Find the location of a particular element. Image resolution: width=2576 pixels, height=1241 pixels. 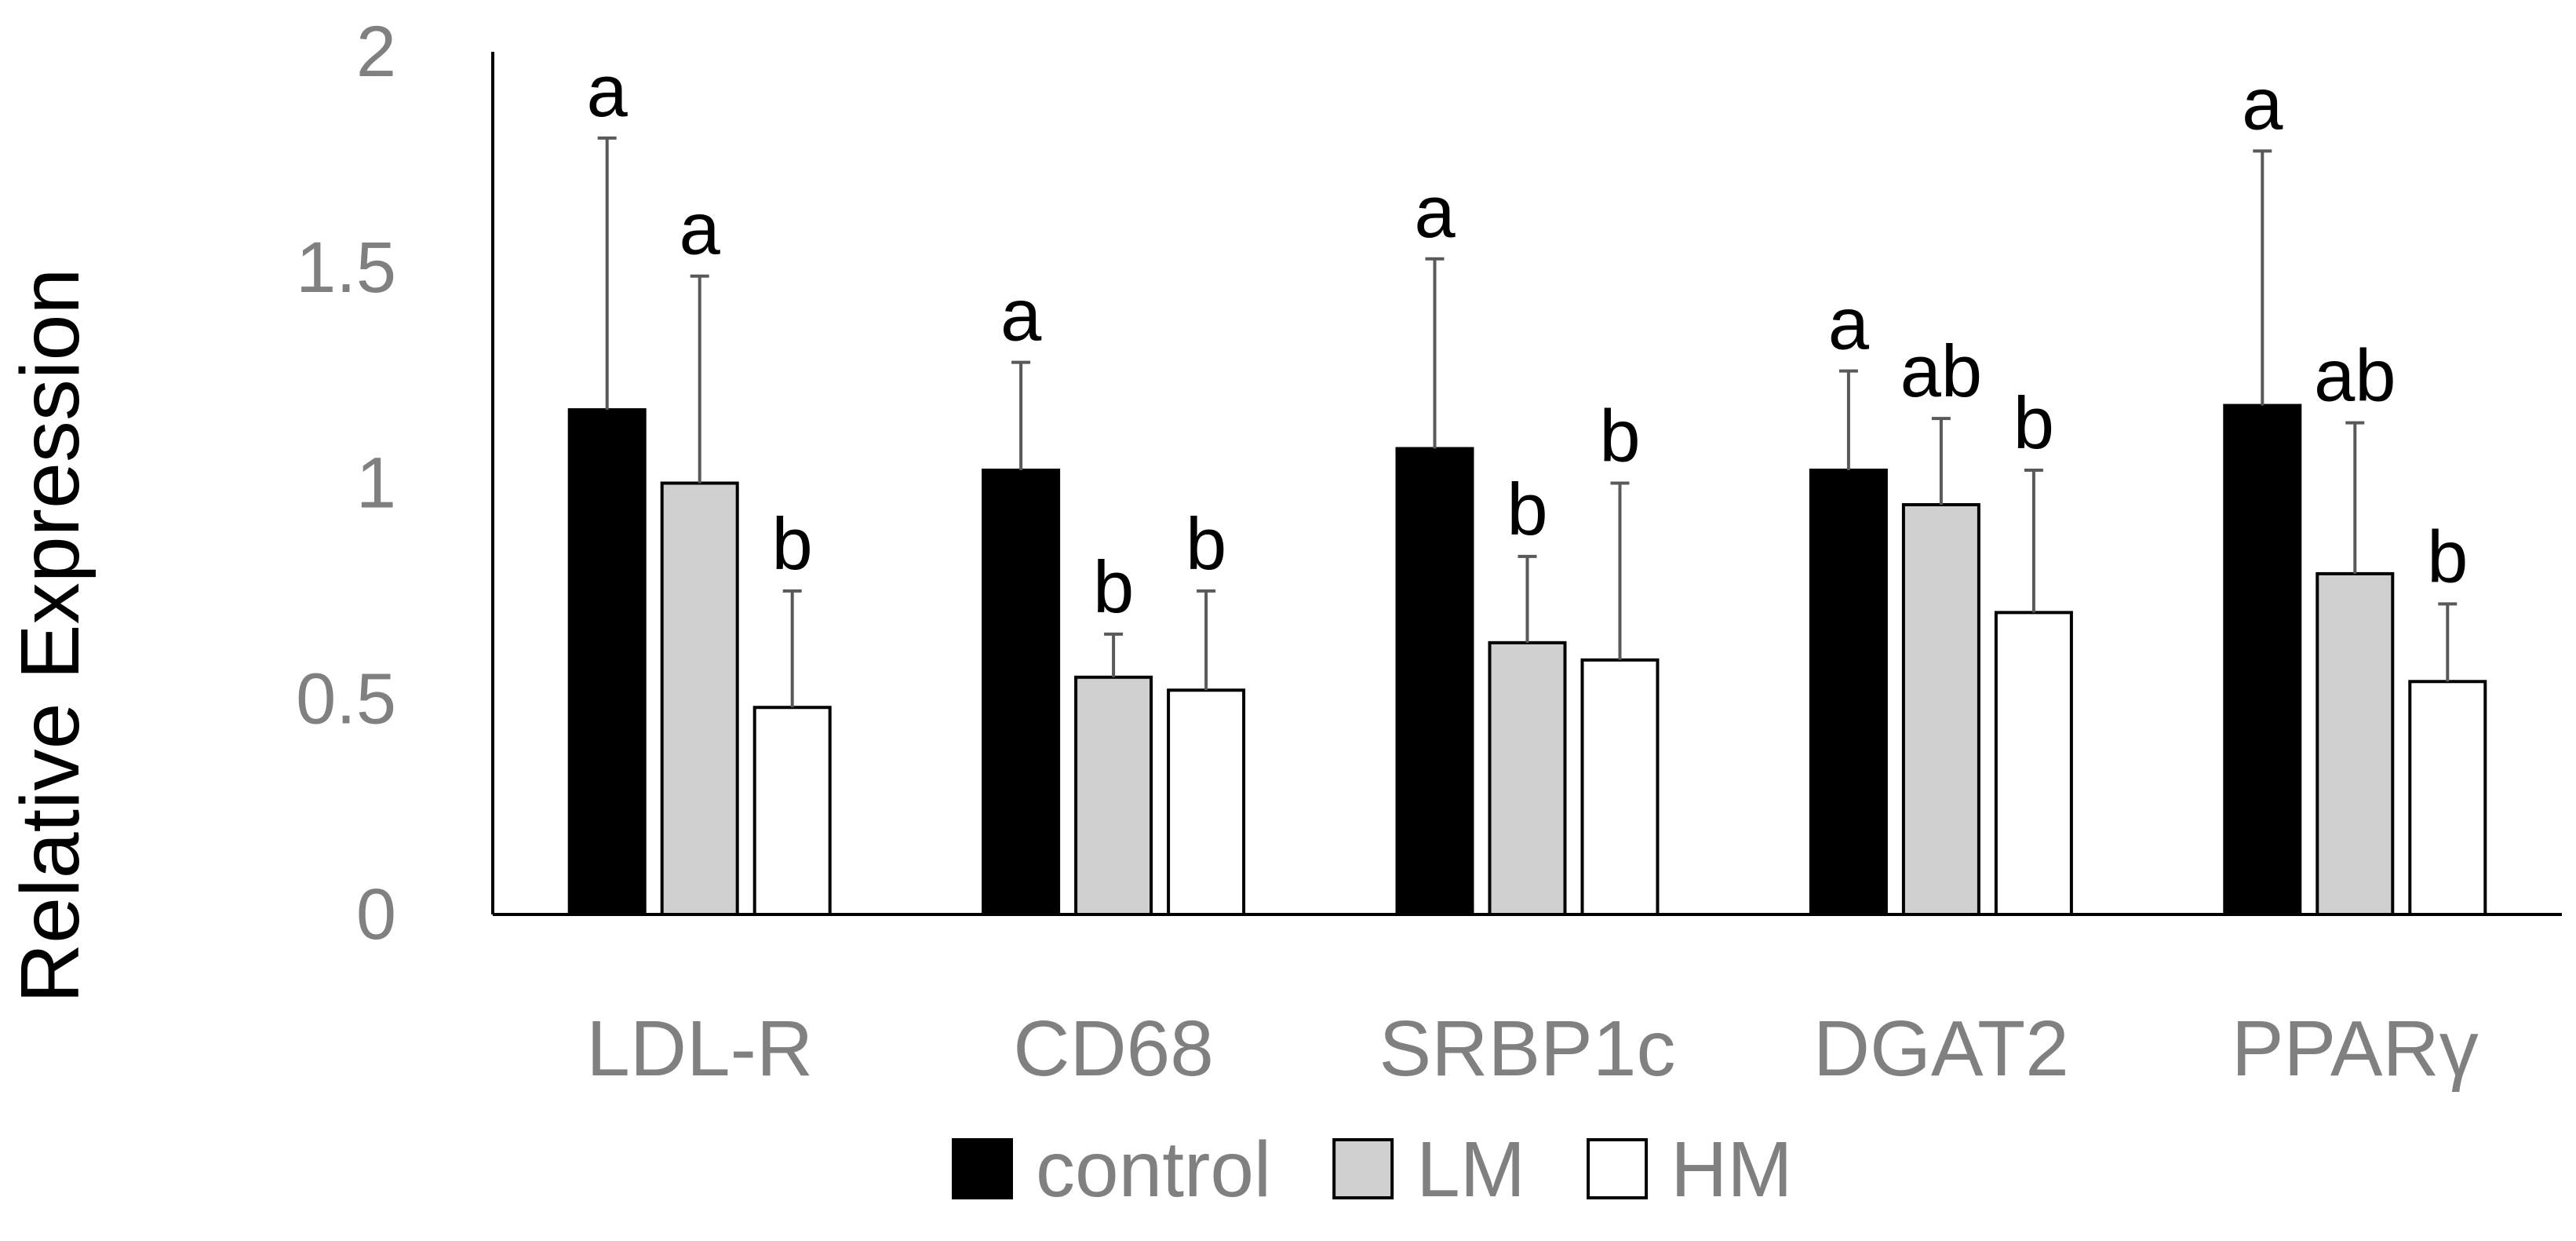

y-tick-label: 0.5 is located at coordinates (346, 699).